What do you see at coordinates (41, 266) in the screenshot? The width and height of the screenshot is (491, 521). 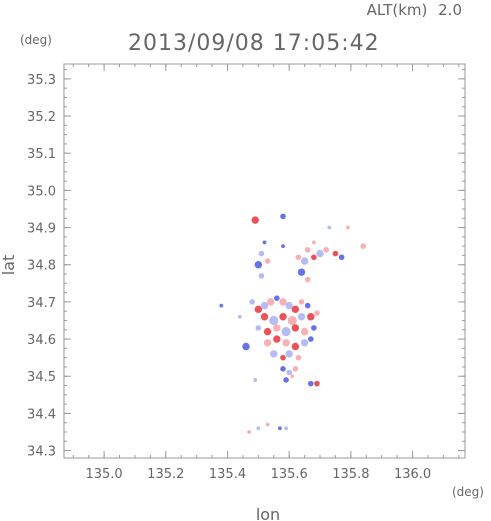 I see `y-tick-label: 34.8` at bounding box center [41, 266].